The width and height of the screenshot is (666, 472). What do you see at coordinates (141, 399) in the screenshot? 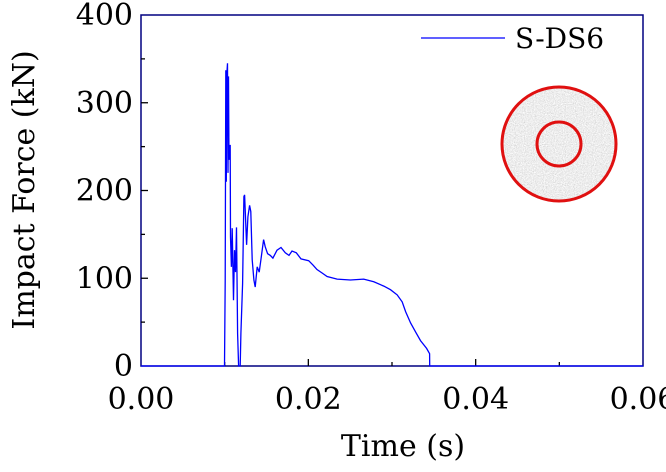
I see `x-tick-label: 0.00` at bounding box center [141, 399].